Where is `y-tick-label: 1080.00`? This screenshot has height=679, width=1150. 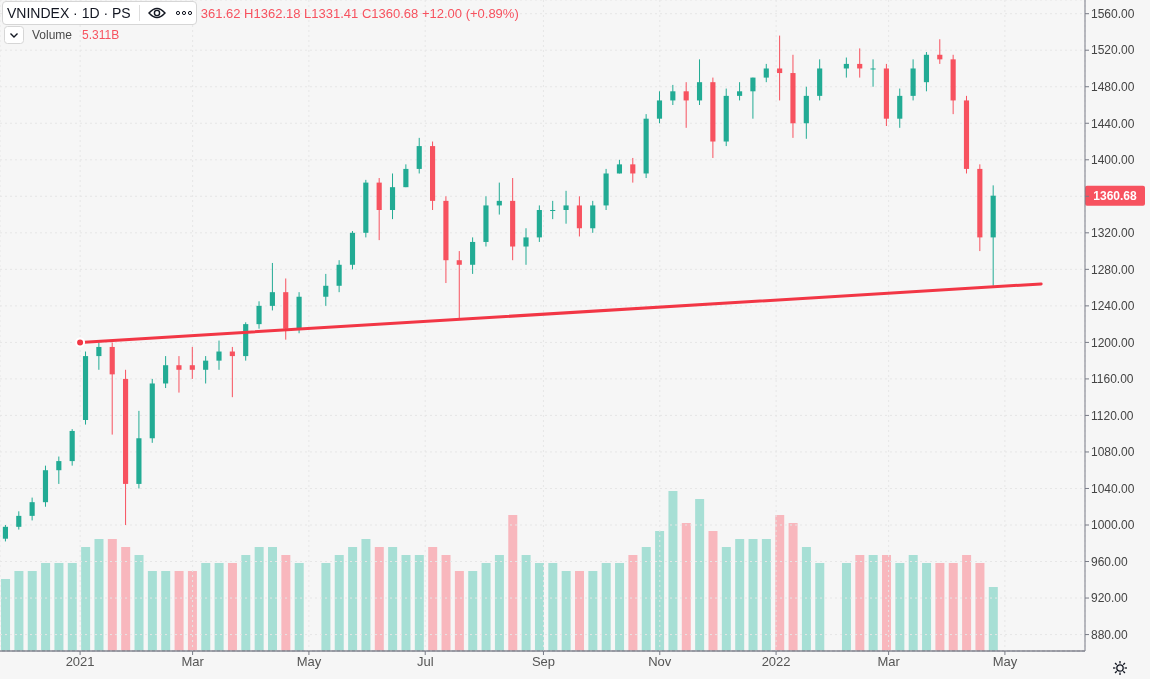
y-tick-label: 1080.00 is located at coordinates (1113, 452).